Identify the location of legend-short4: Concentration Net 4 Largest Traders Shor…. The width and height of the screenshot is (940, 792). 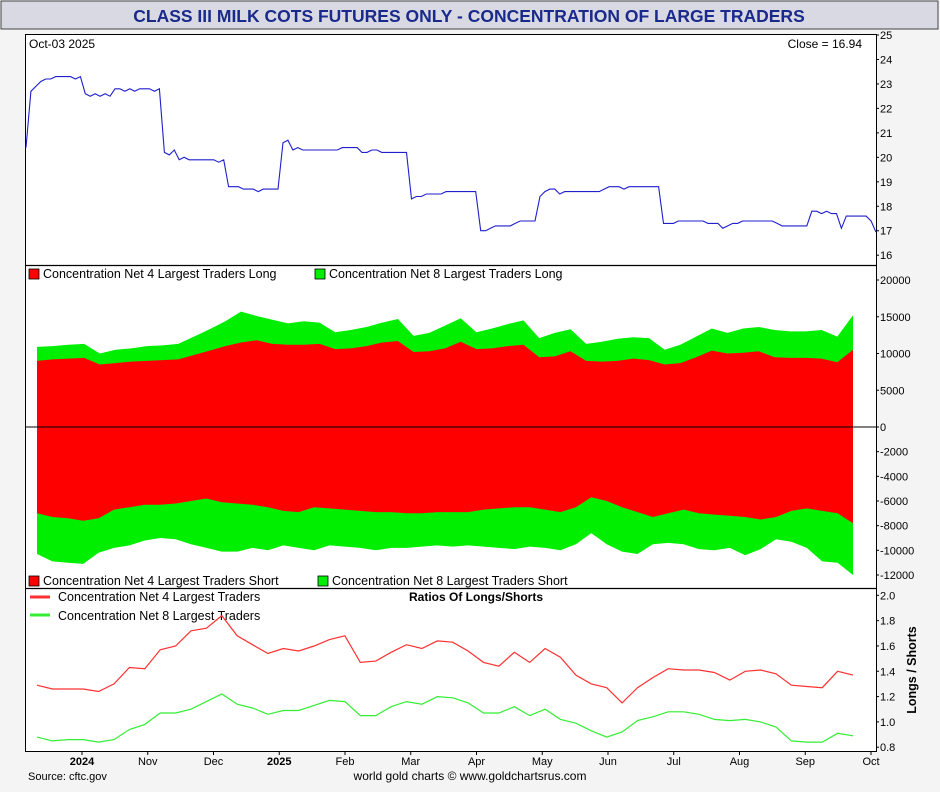
(161, 581).